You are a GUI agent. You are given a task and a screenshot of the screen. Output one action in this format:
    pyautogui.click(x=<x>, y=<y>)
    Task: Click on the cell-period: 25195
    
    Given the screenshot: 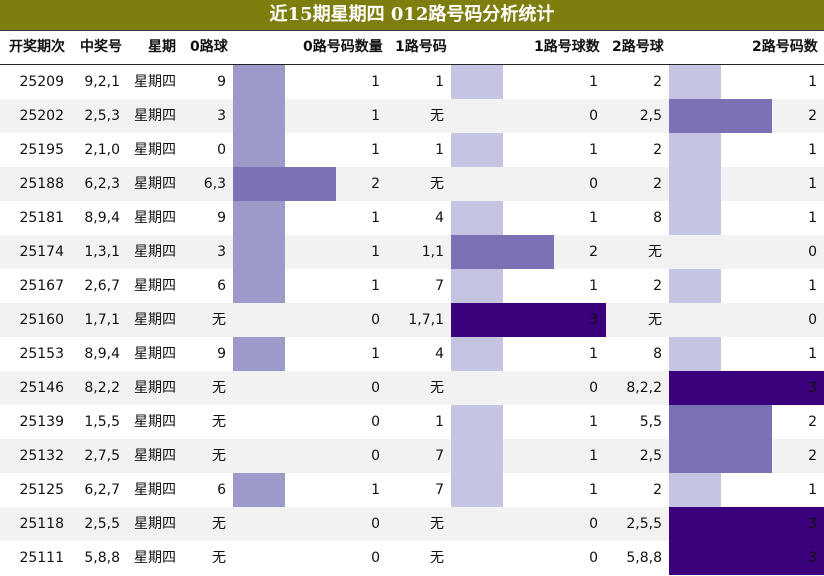 What is the action you would take?
    pyautogui.click(x=41, y=150)
    